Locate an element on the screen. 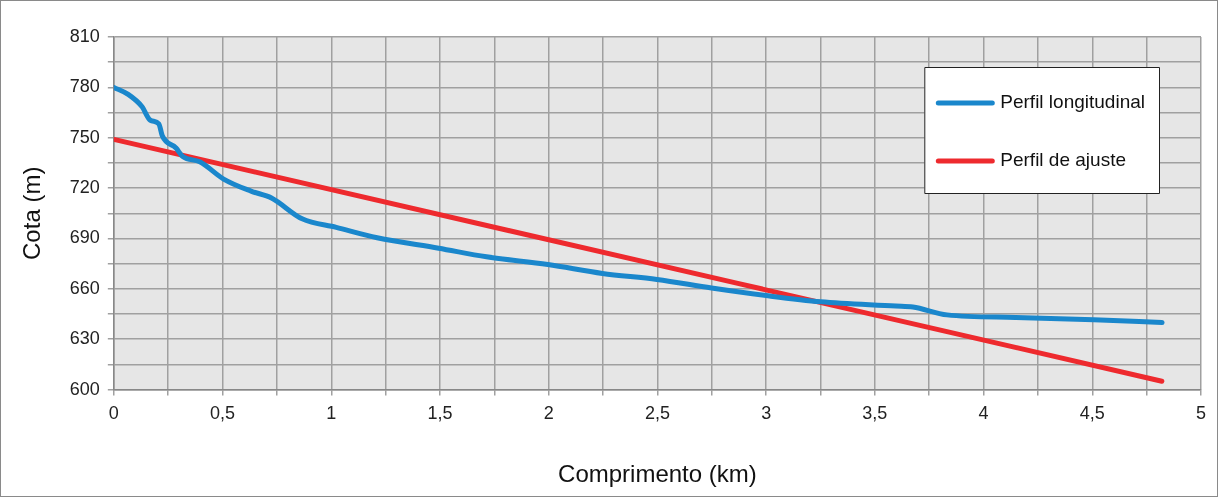 This screenshot has width=1218, height=497. y-tick-label: 630 is located at coordinates (84, 338).